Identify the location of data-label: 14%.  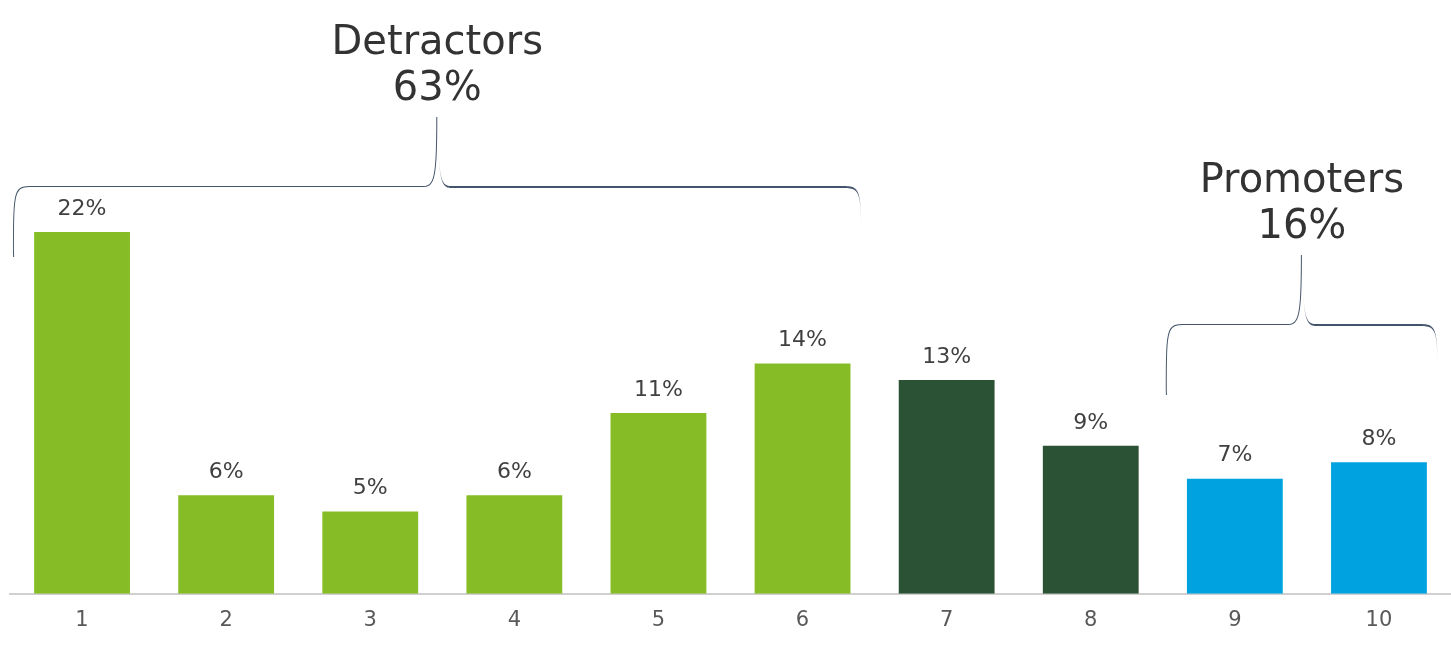
(802, 339).